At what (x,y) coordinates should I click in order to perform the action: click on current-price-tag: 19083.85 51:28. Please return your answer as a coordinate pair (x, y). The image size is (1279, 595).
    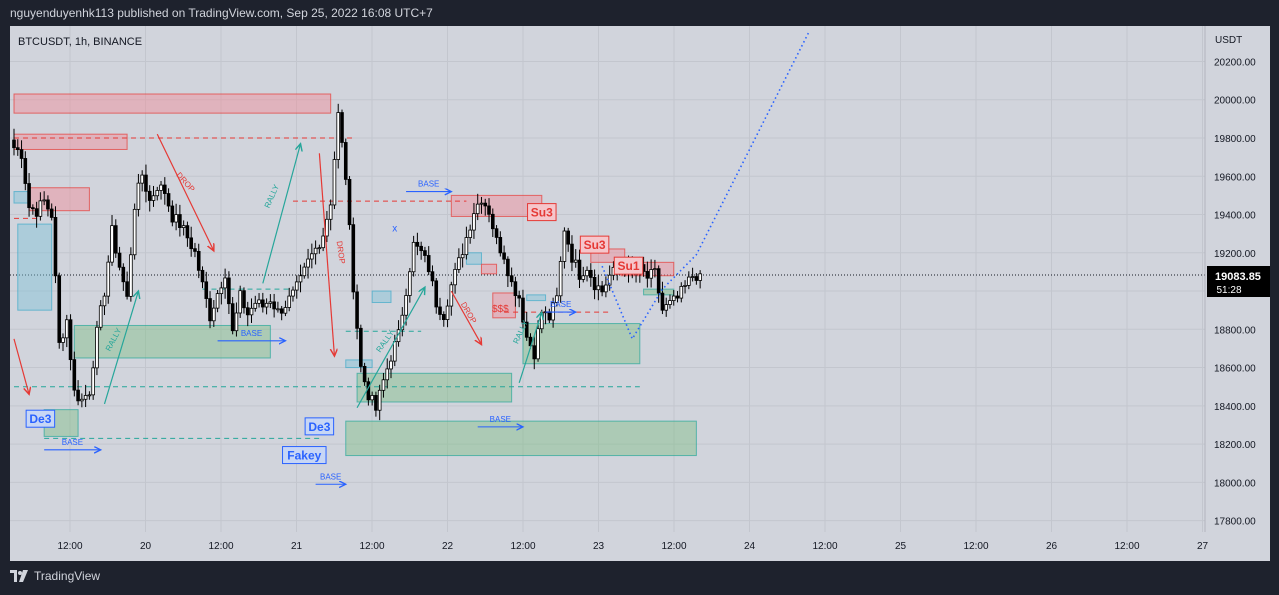
    Looking at the image, I should click on (1238, 281).